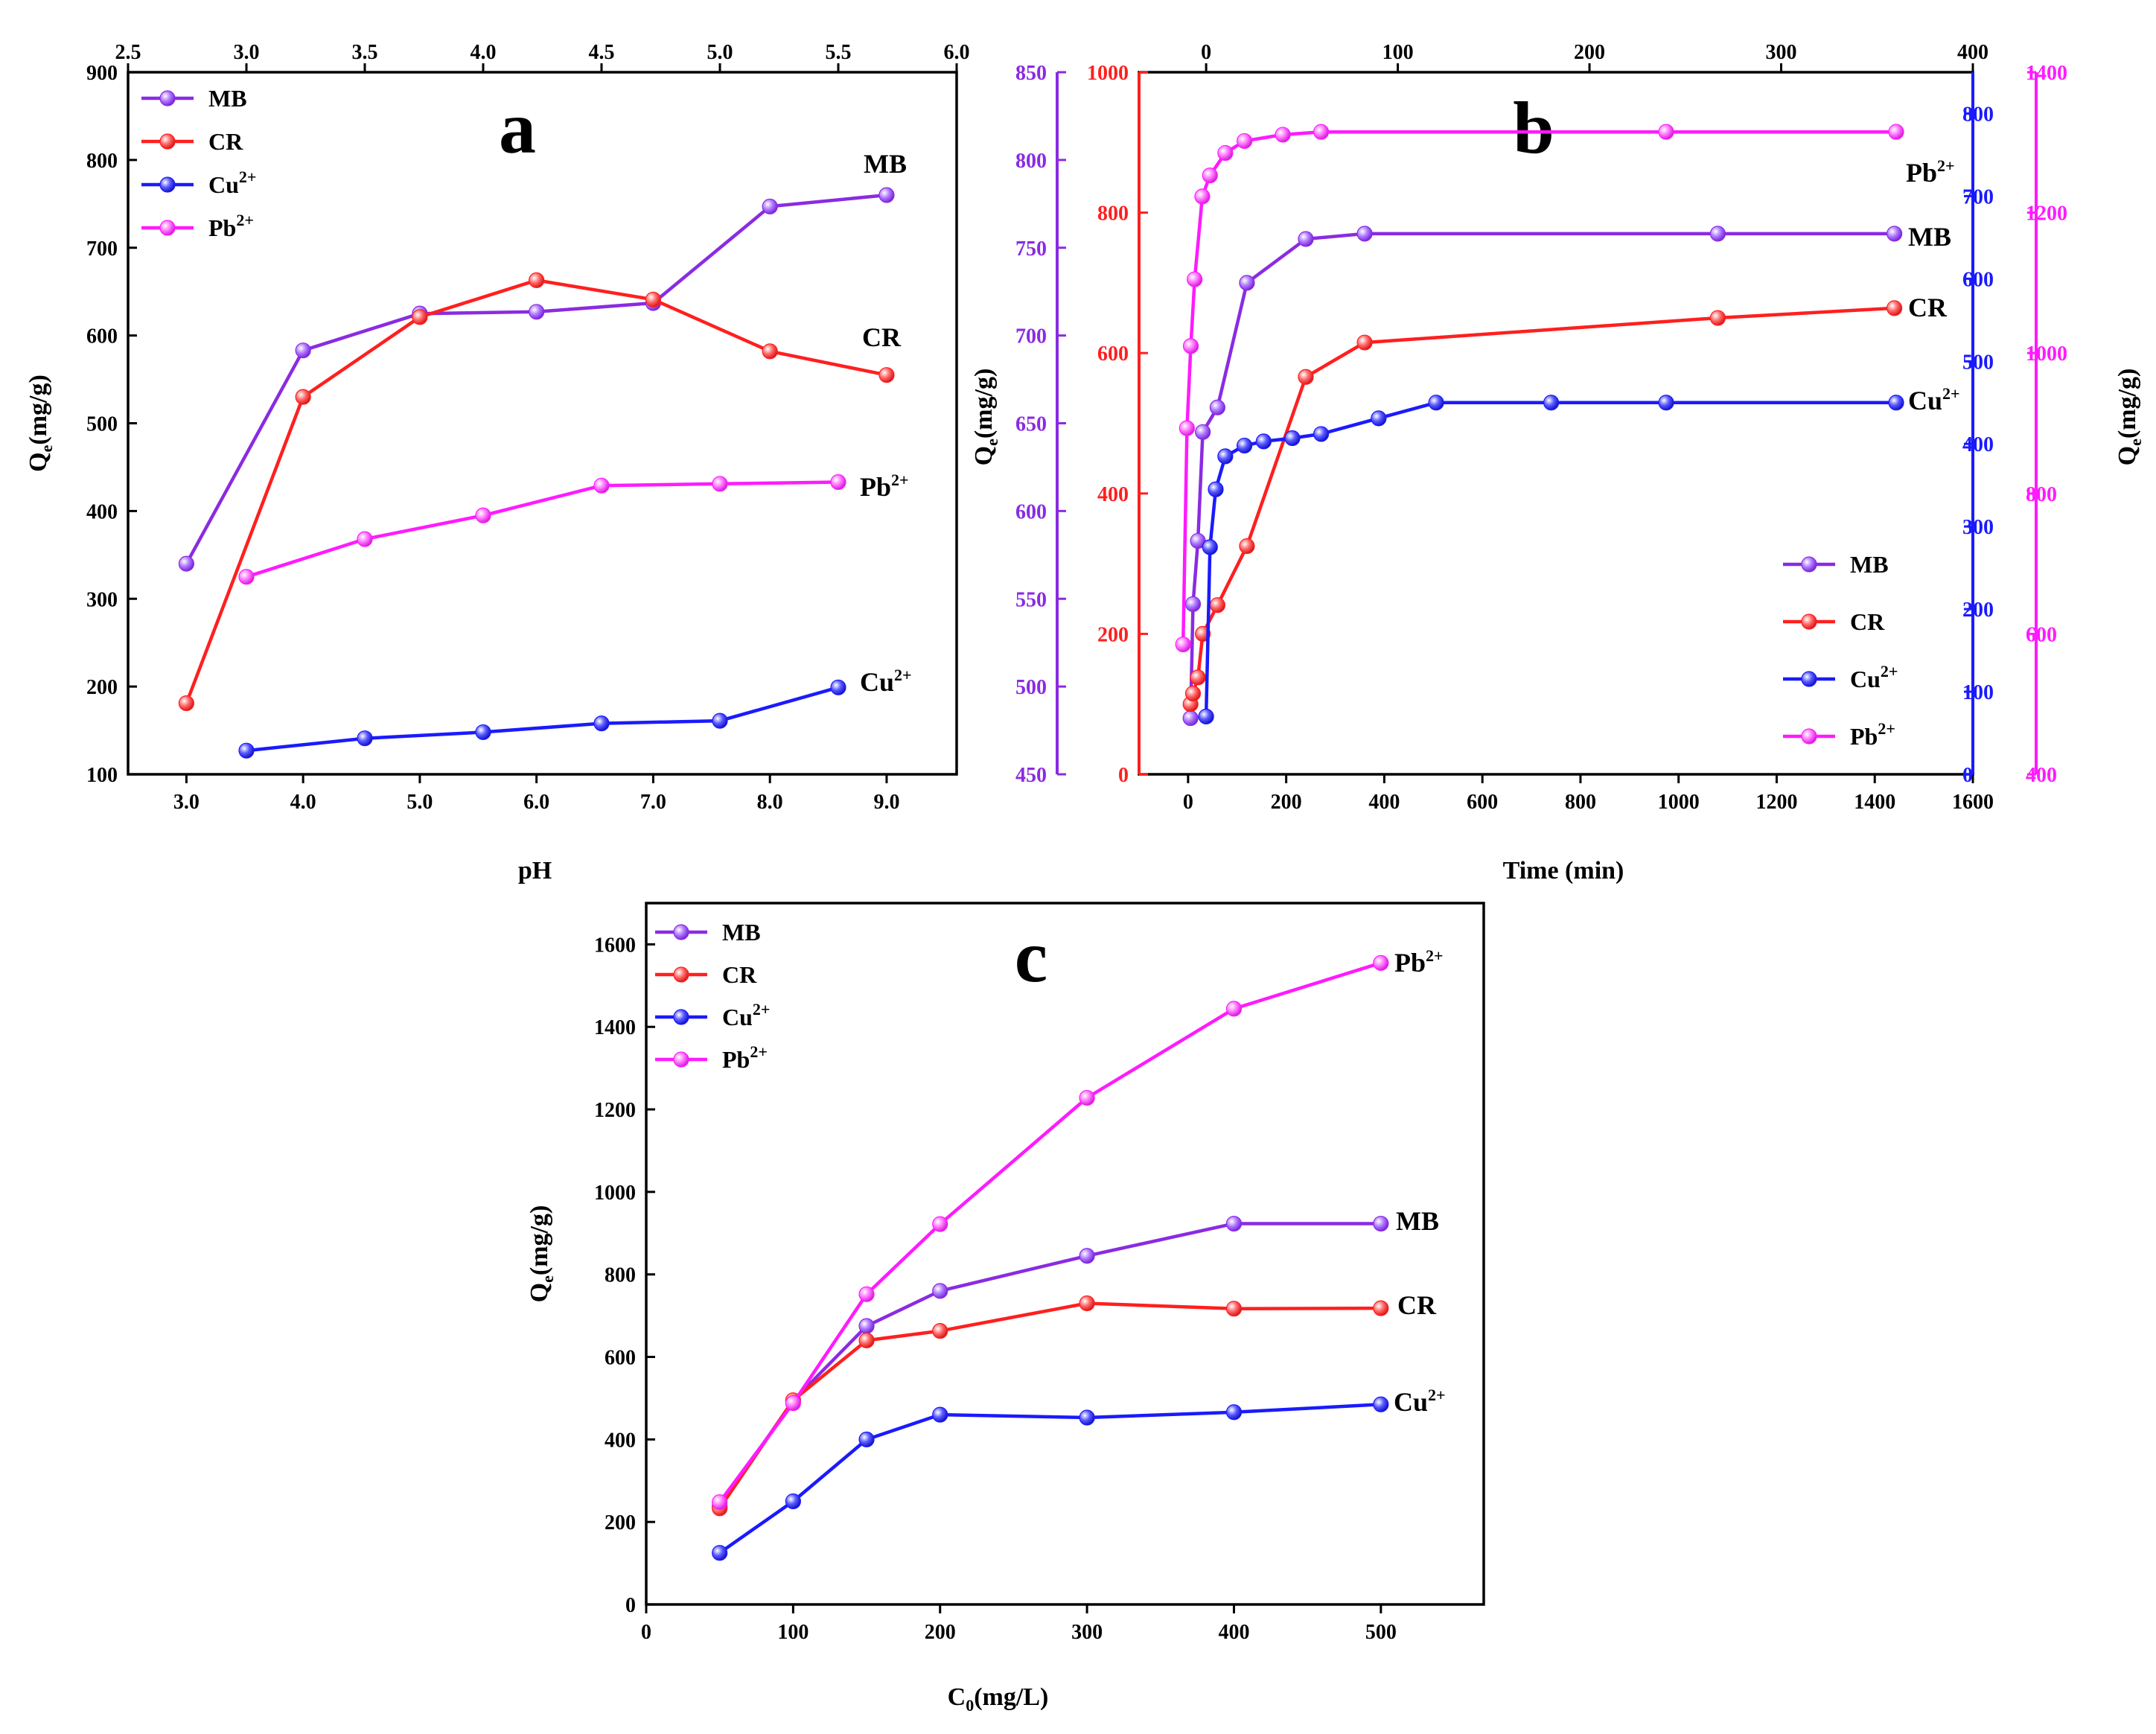 This screenshot has height=1734, width=2156. I want to click on y-axis-a-tick-label: 500, so click(102, 424).